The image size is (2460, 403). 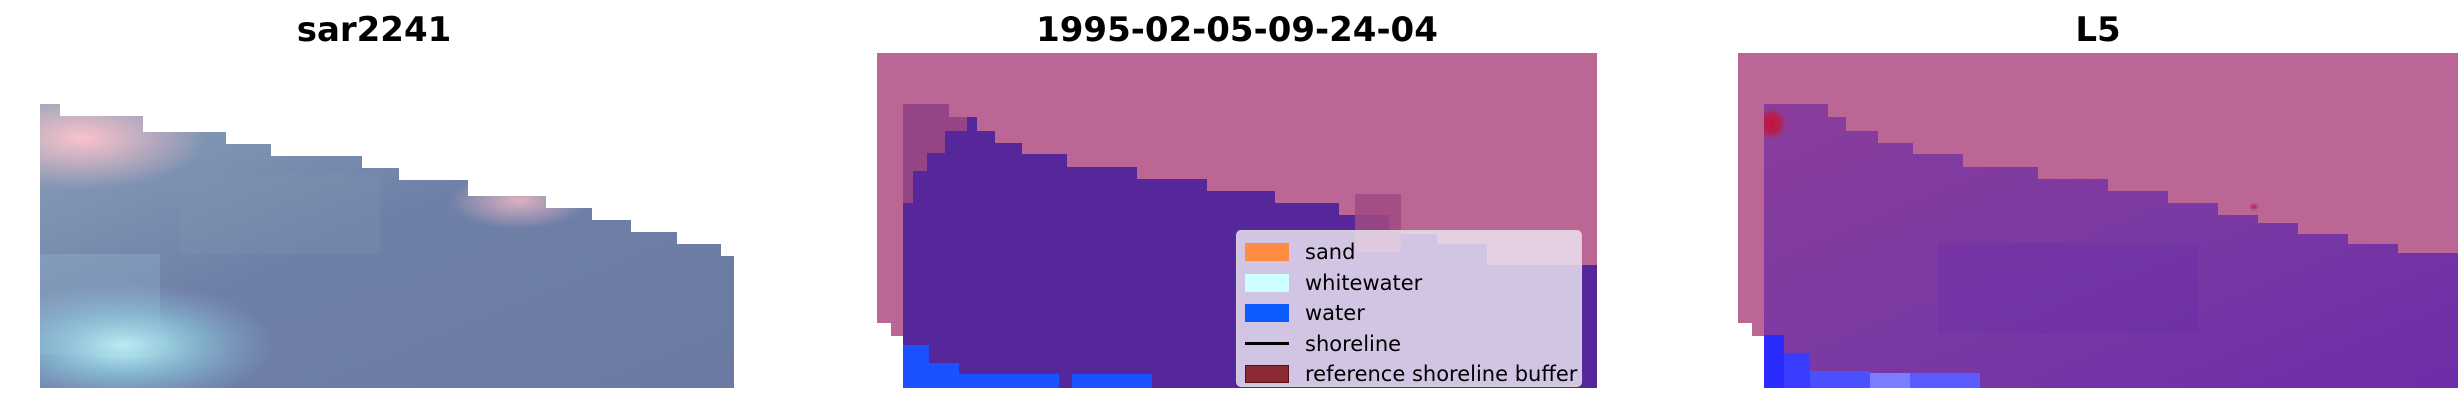 I want to click on legend-label-water: water, so click(x=1335, y=313).